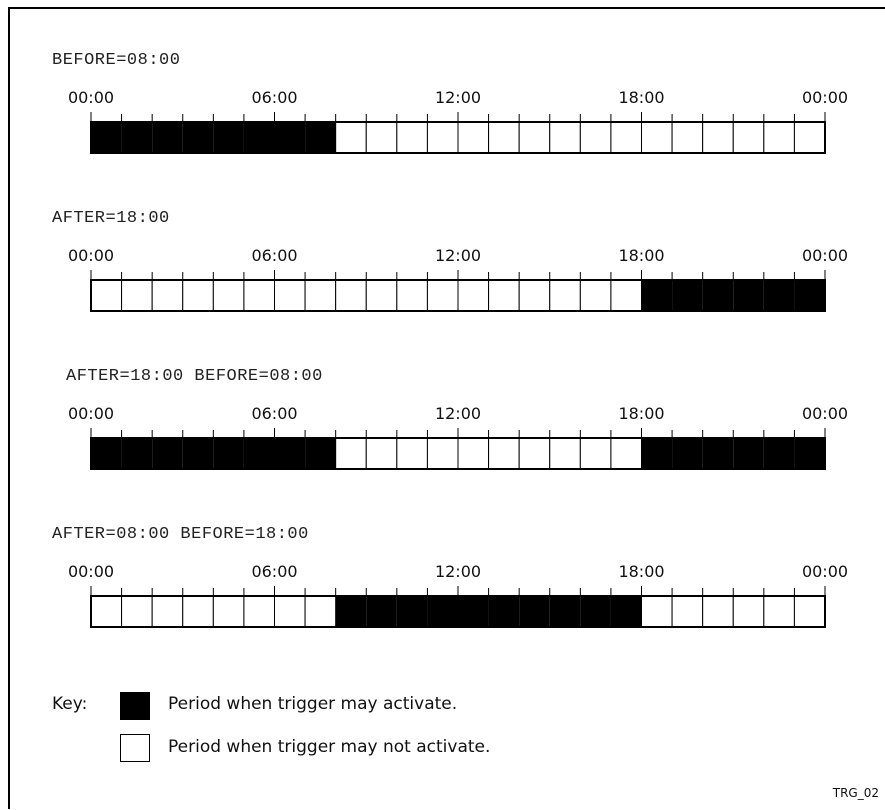 The image size is (885, 810). I want to click on panel-title: AFTER=18:00 BEFORE=08:00, so click(194, 376).